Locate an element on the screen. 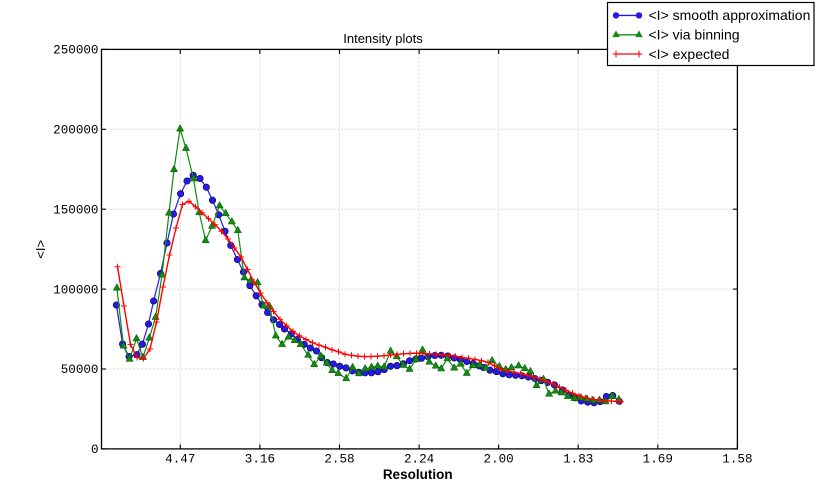 The width and height of the screenshot is (817, 492). svg-text: 2.00 is located at coordinates (498, 460).